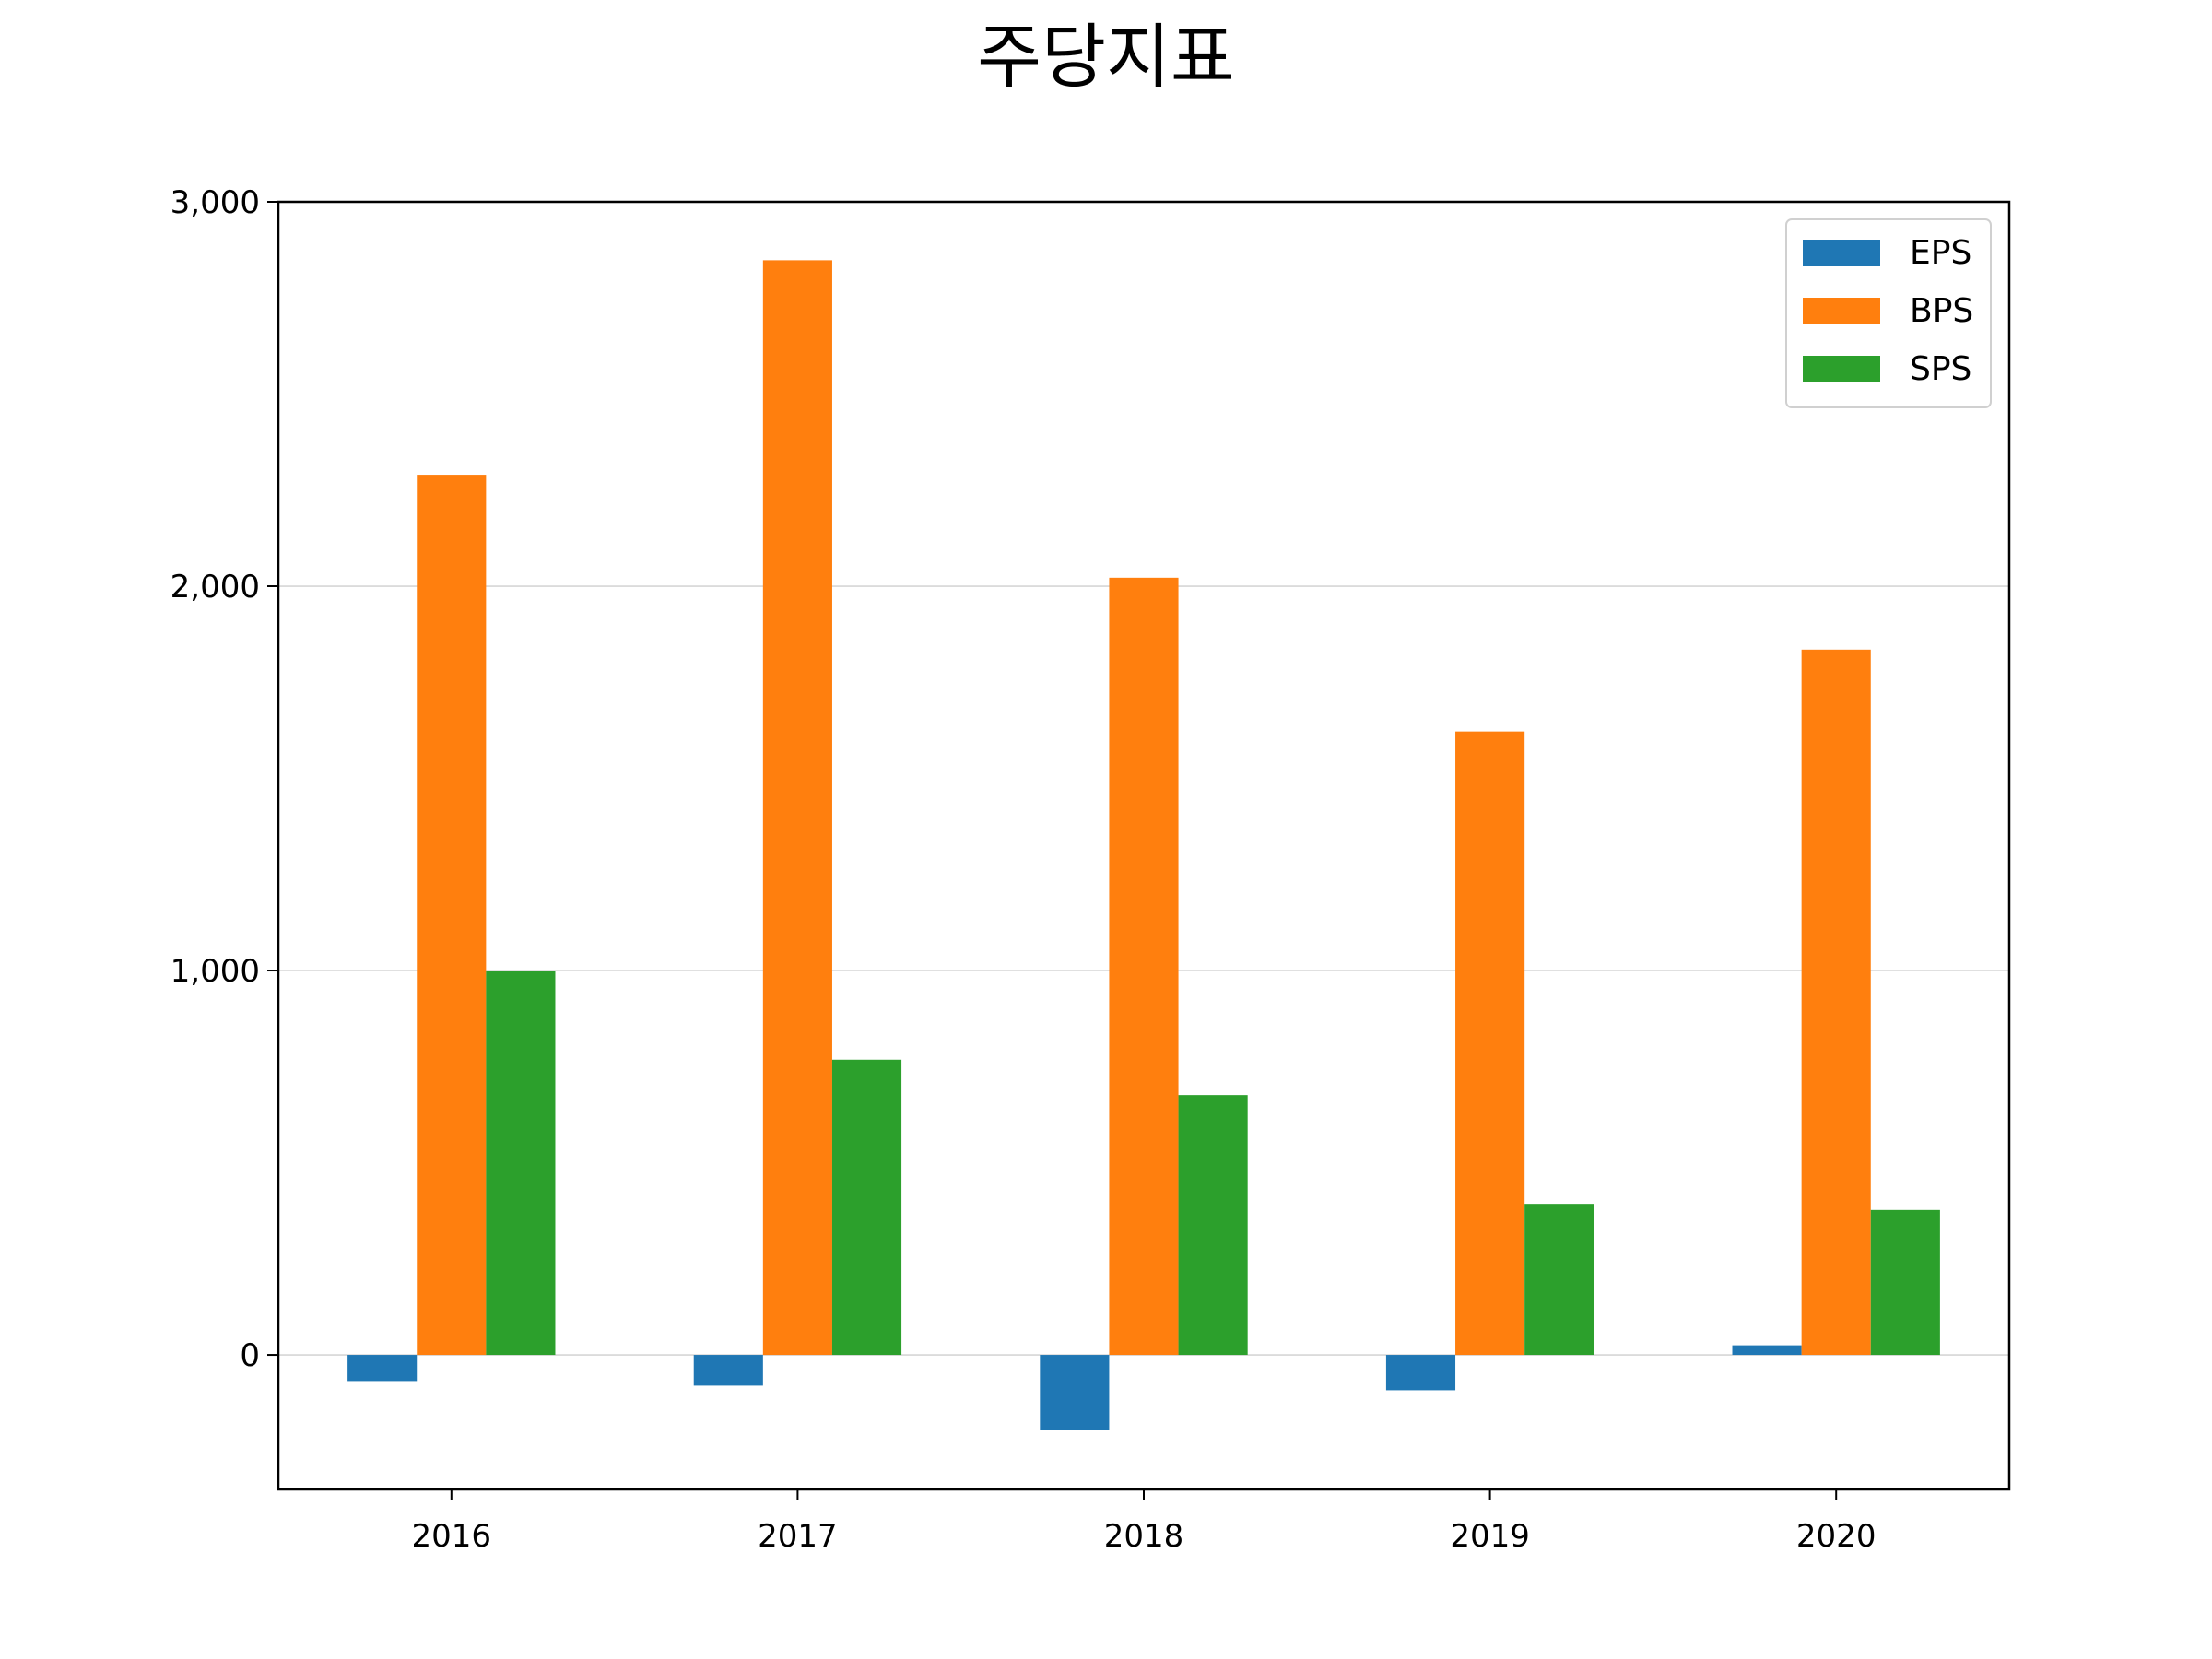  Describe the element at coordinates (1836, 1536) in the screenshot. I see `x-tick-label: 2020` at that location.